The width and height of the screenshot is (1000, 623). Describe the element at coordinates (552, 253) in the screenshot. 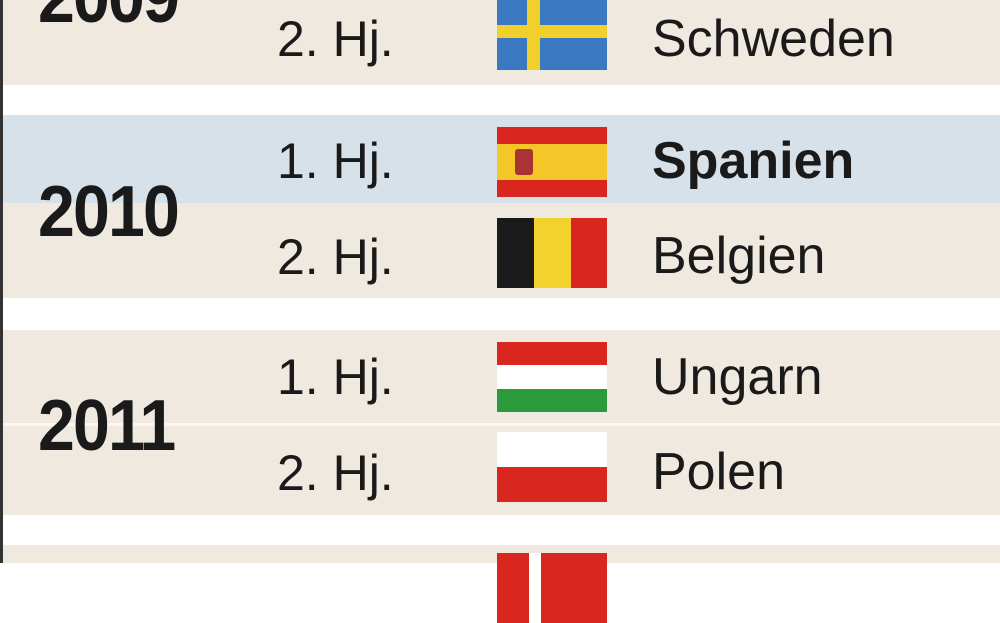

I see `belgium-flag-icon` at that location.